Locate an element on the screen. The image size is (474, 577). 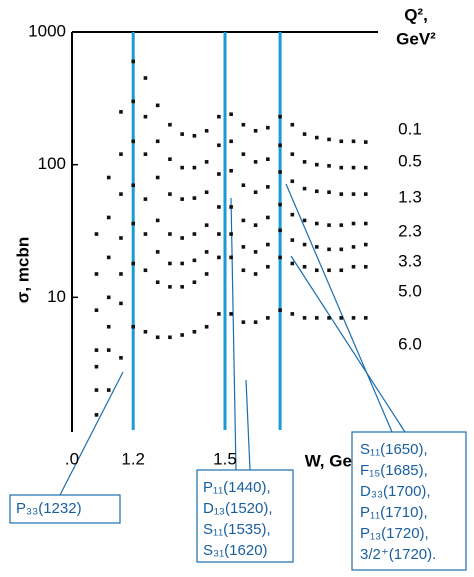
annotation-text: D₃₃(1700), is located at coordinates (395, 491).